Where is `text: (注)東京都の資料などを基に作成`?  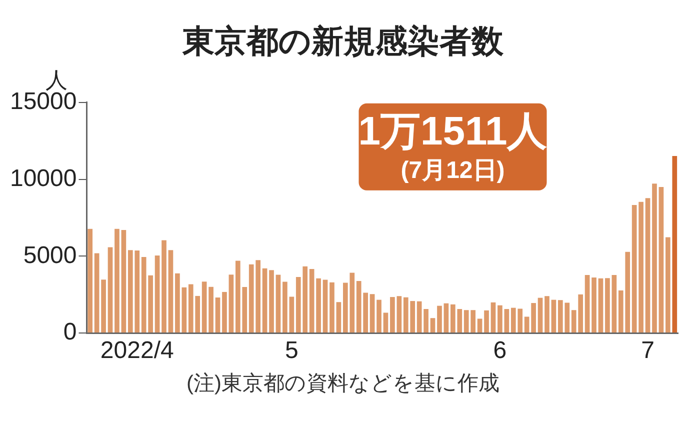
text: (注)東京都の資料などを基に作成 is located at coordinates (343, 384).